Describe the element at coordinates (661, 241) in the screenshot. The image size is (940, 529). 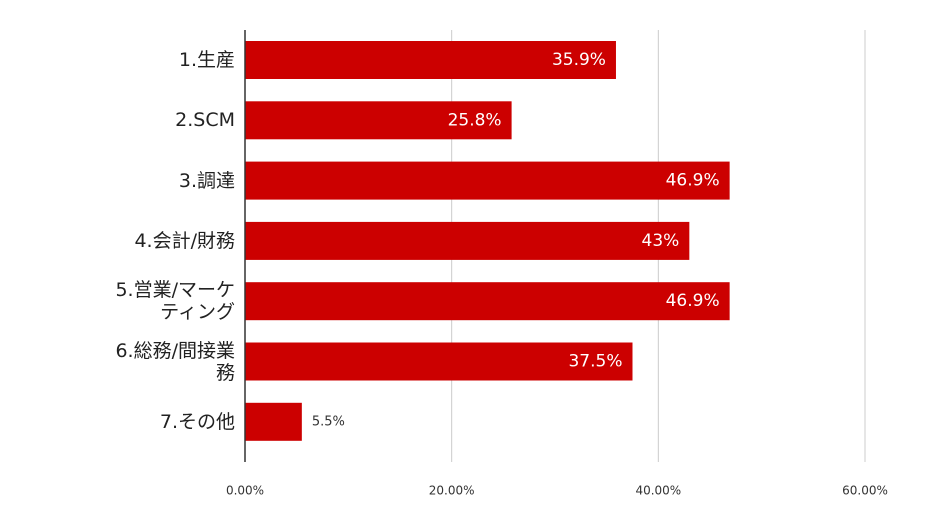
I see `value-label: 43%` at that location.